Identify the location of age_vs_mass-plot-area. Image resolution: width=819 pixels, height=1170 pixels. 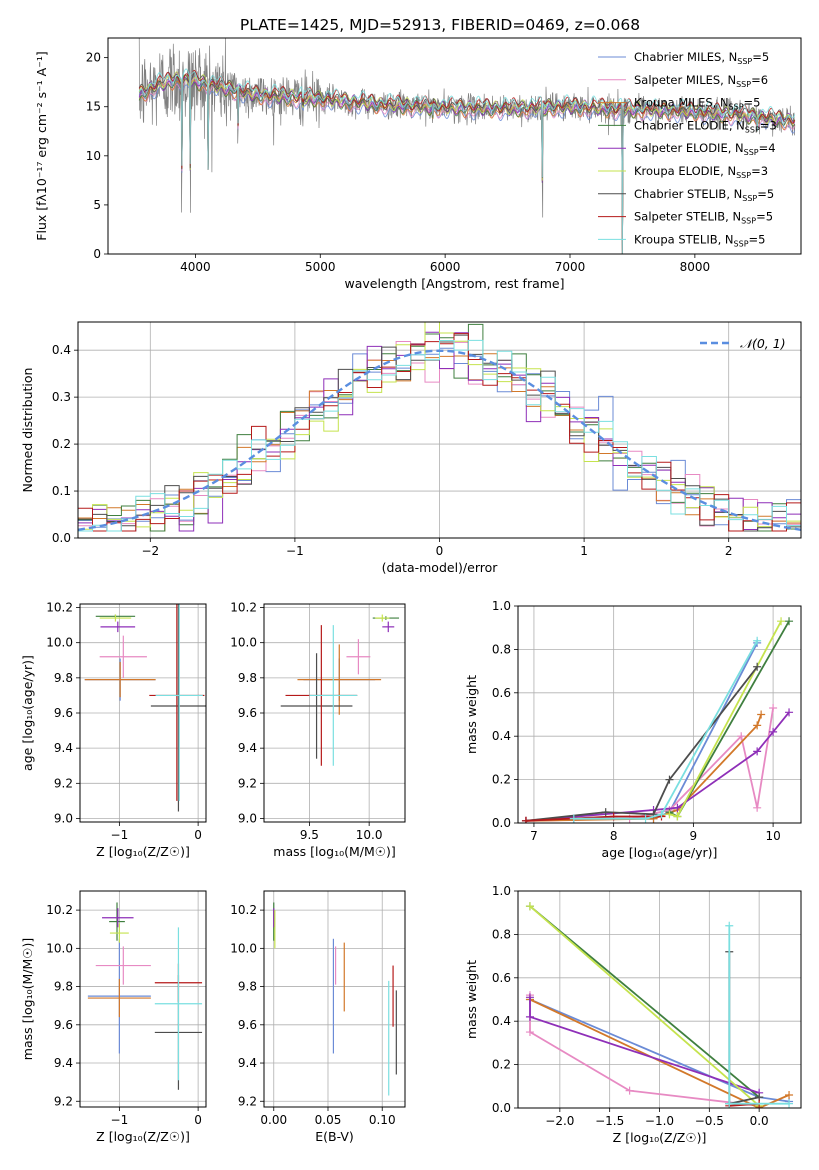
(340, 690).